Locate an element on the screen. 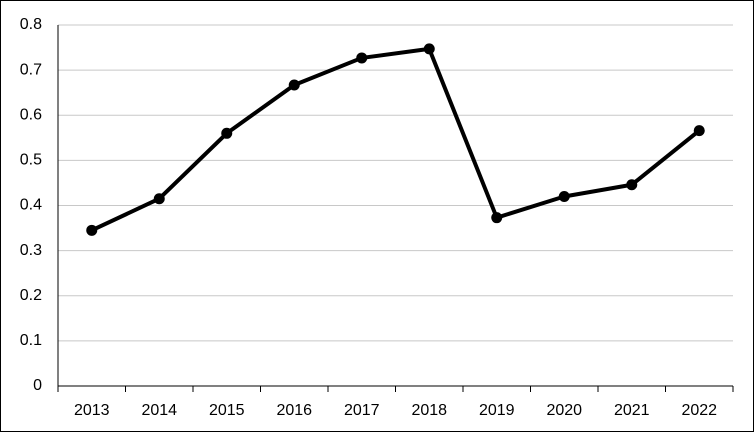 This screenshot has height=432, width=754. y-tick-label: 0 is located at coordinates (37, 385).